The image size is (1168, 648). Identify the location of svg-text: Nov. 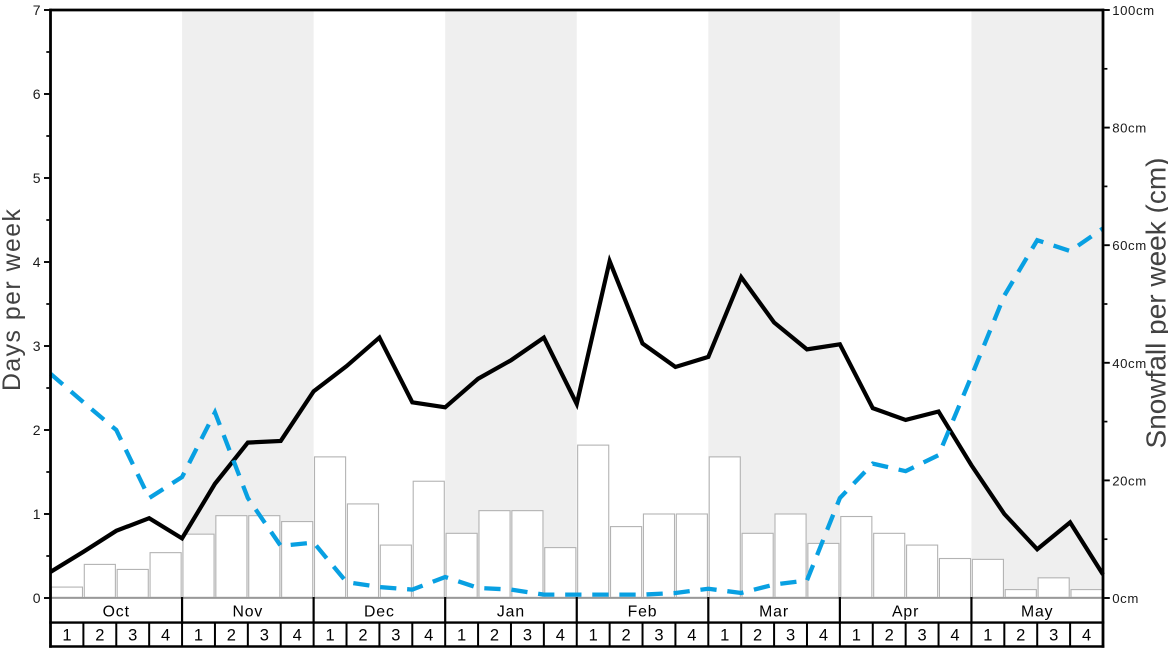
(247, 612).